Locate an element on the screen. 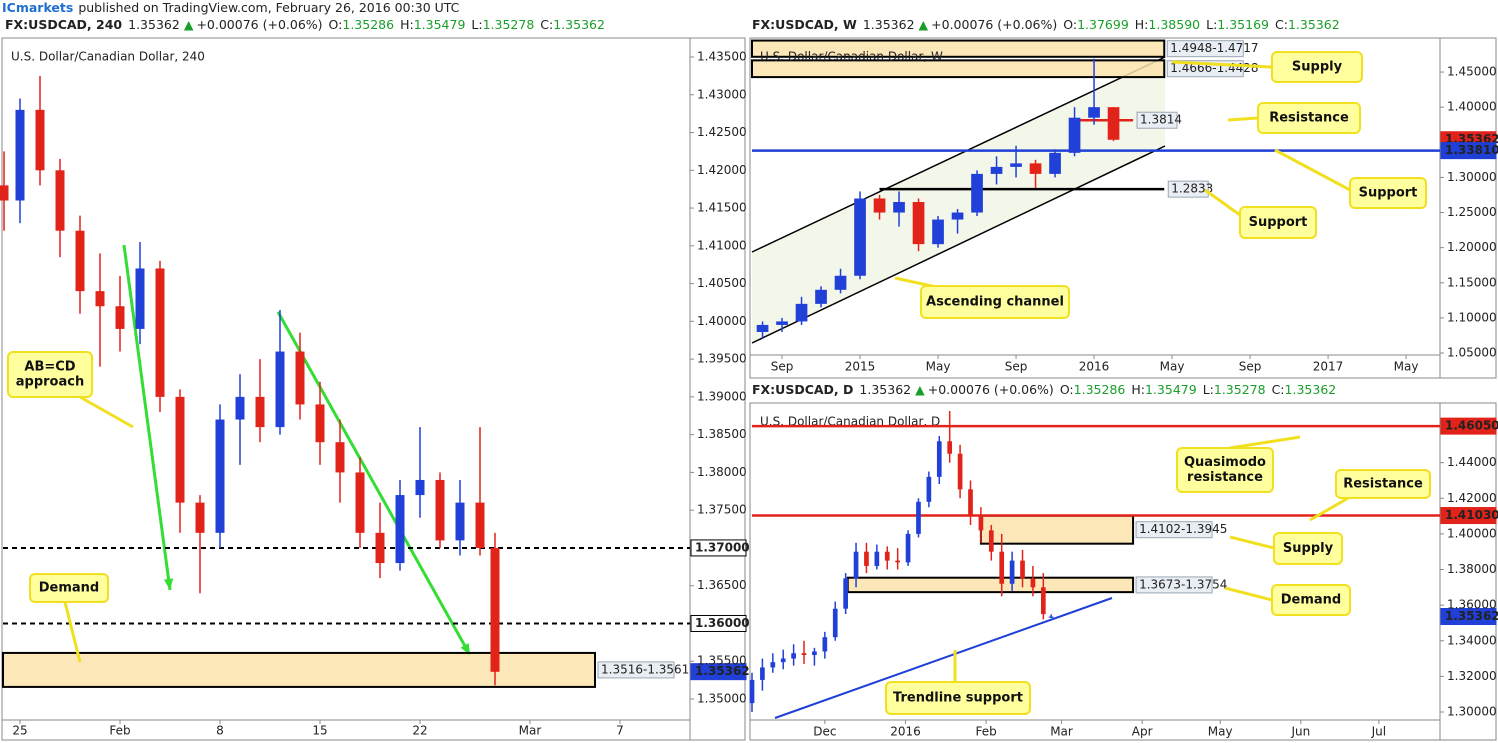  callout-text: Supply is located at coordinates (1308, 548).